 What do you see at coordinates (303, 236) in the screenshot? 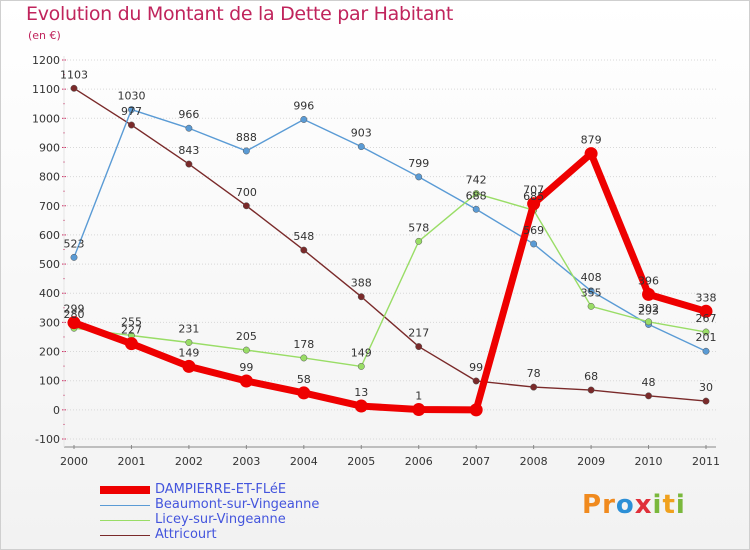
I see `data-label: 548` at bounding box center [303, 236].